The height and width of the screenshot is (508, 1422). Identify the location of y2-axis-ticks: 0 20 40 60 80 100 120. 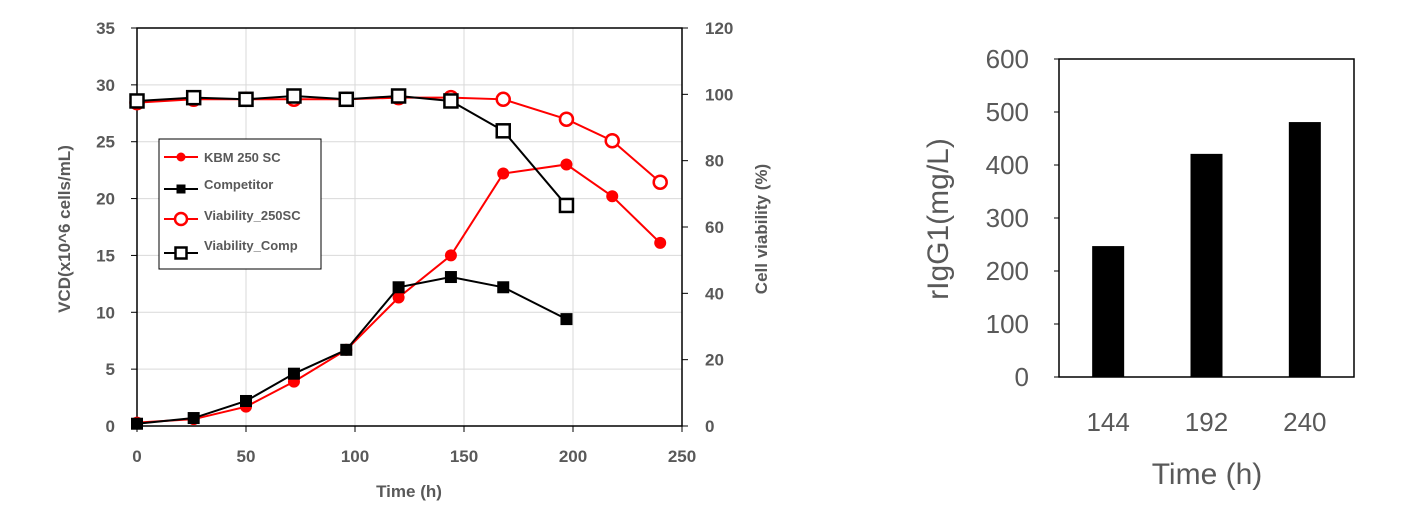
(707, 227).